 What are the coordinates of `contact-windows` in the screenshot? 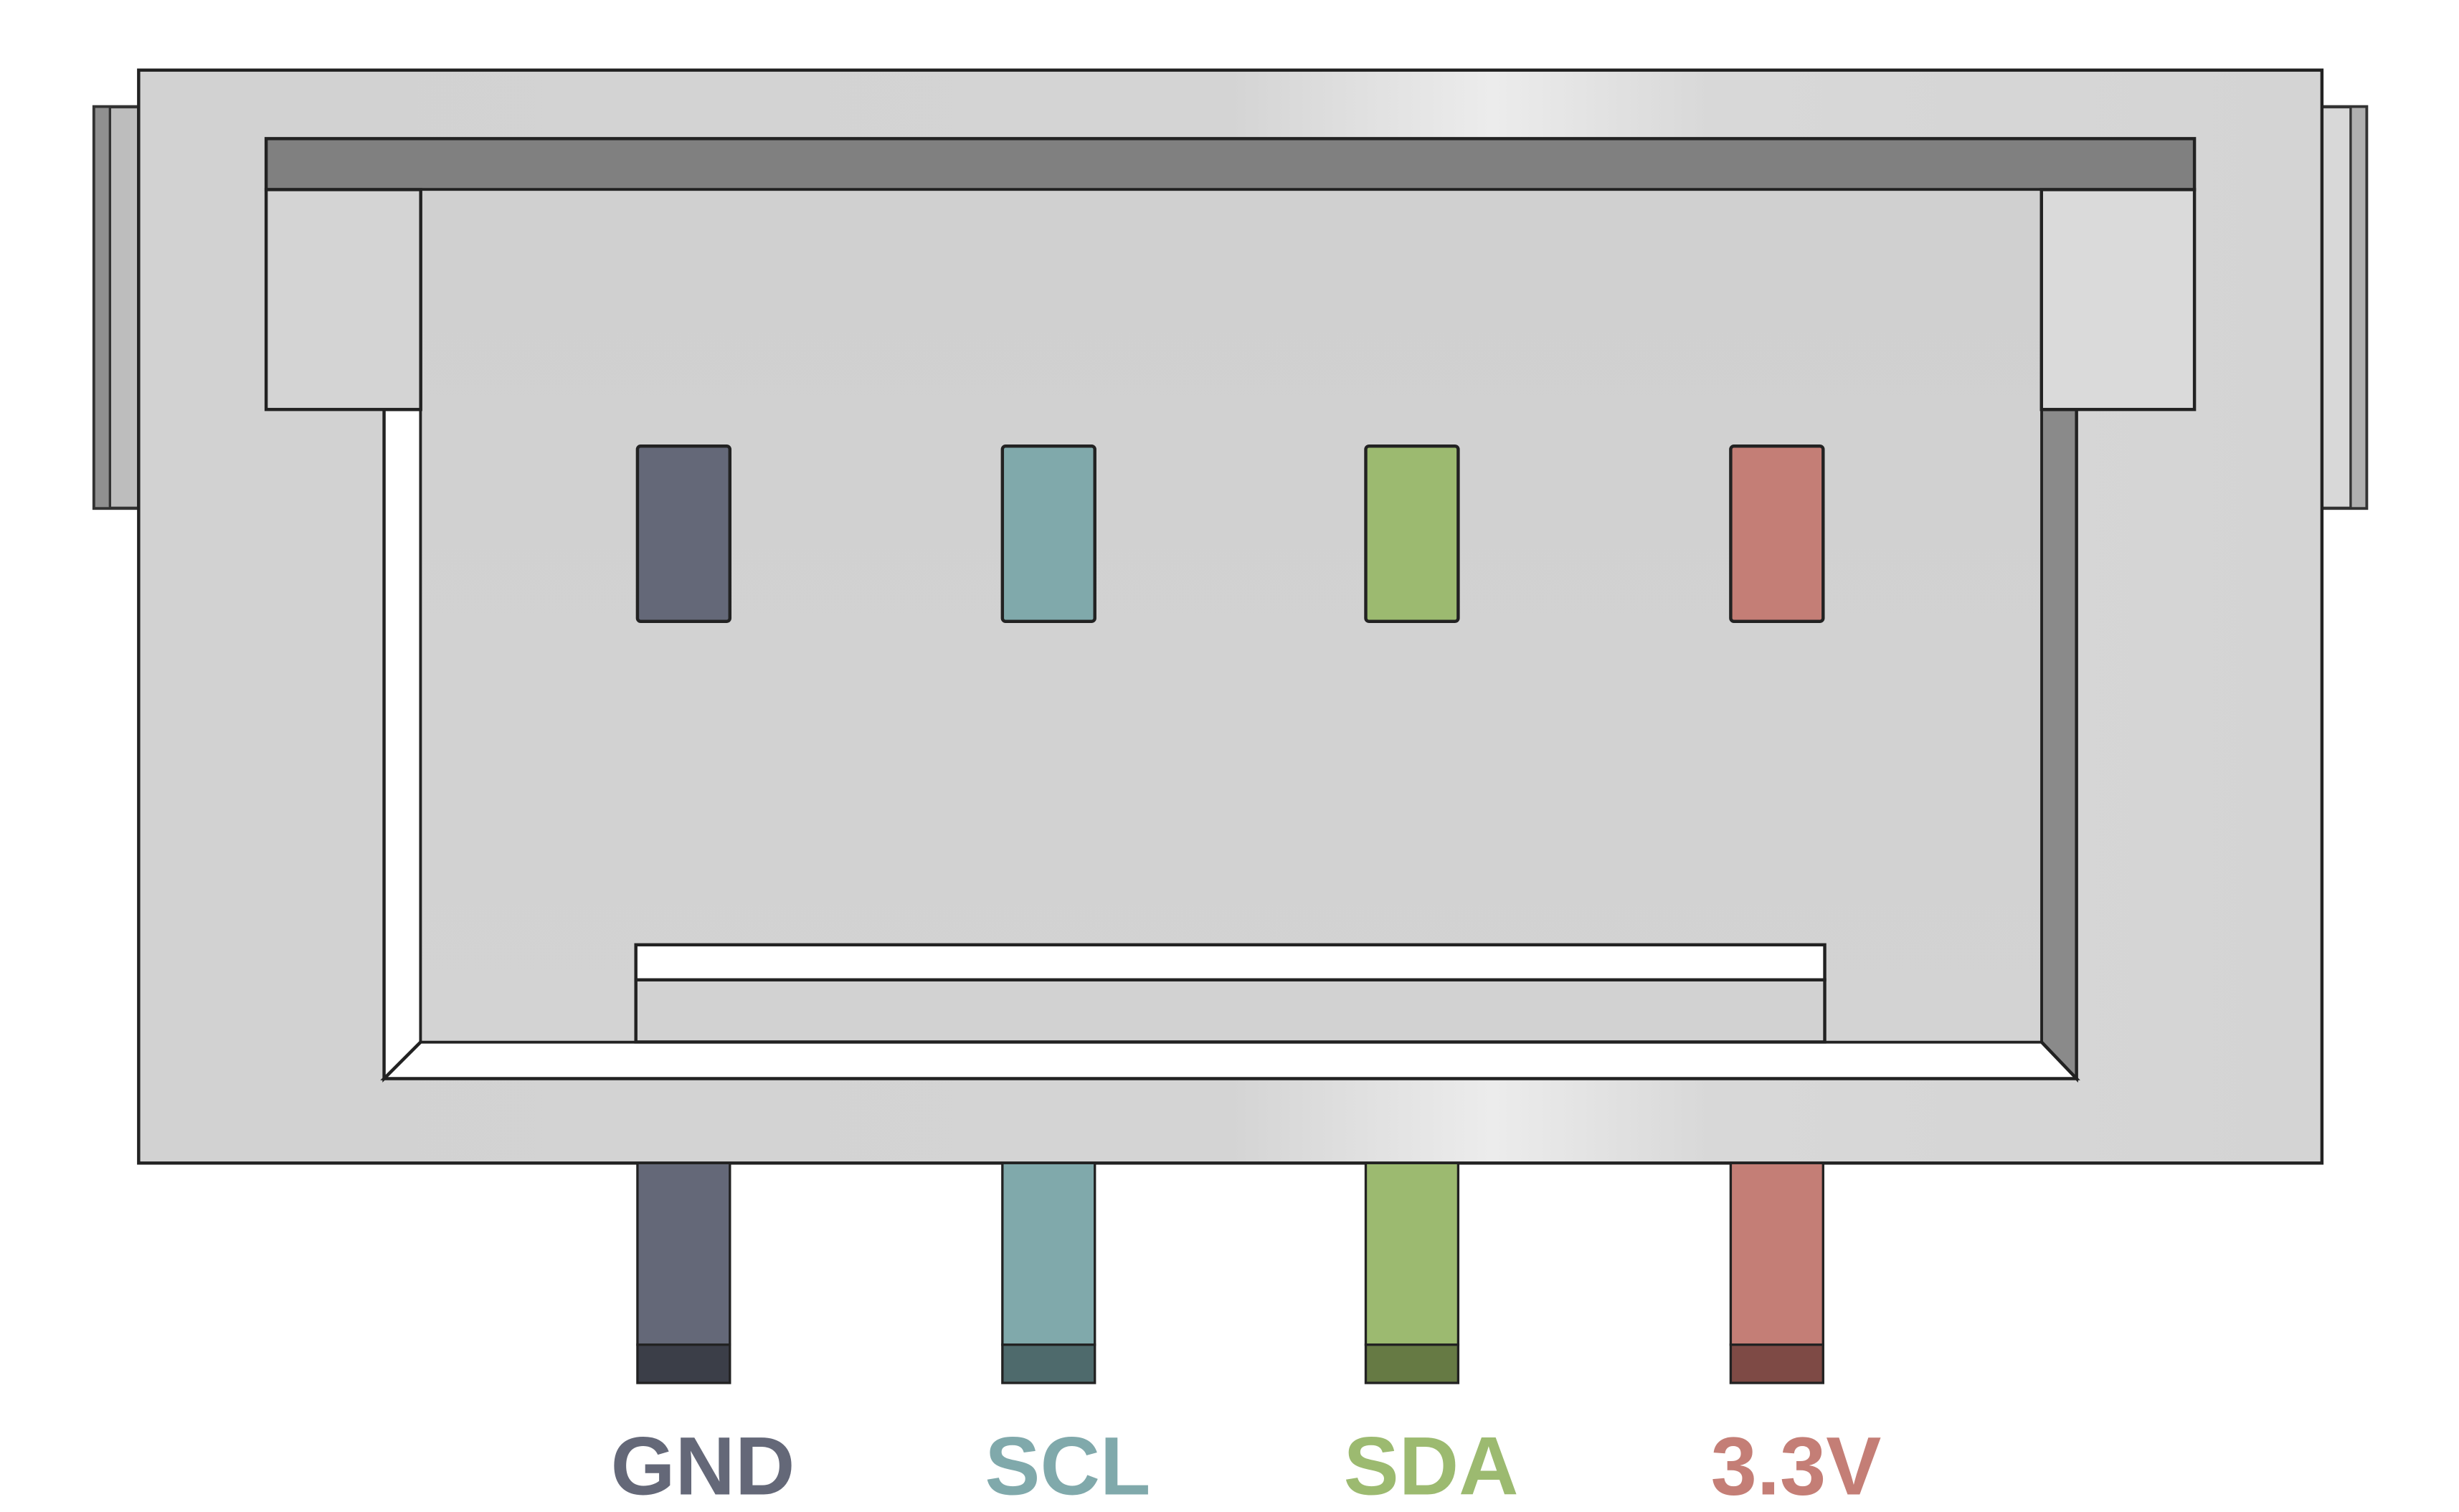 It's located at (1230, 533).